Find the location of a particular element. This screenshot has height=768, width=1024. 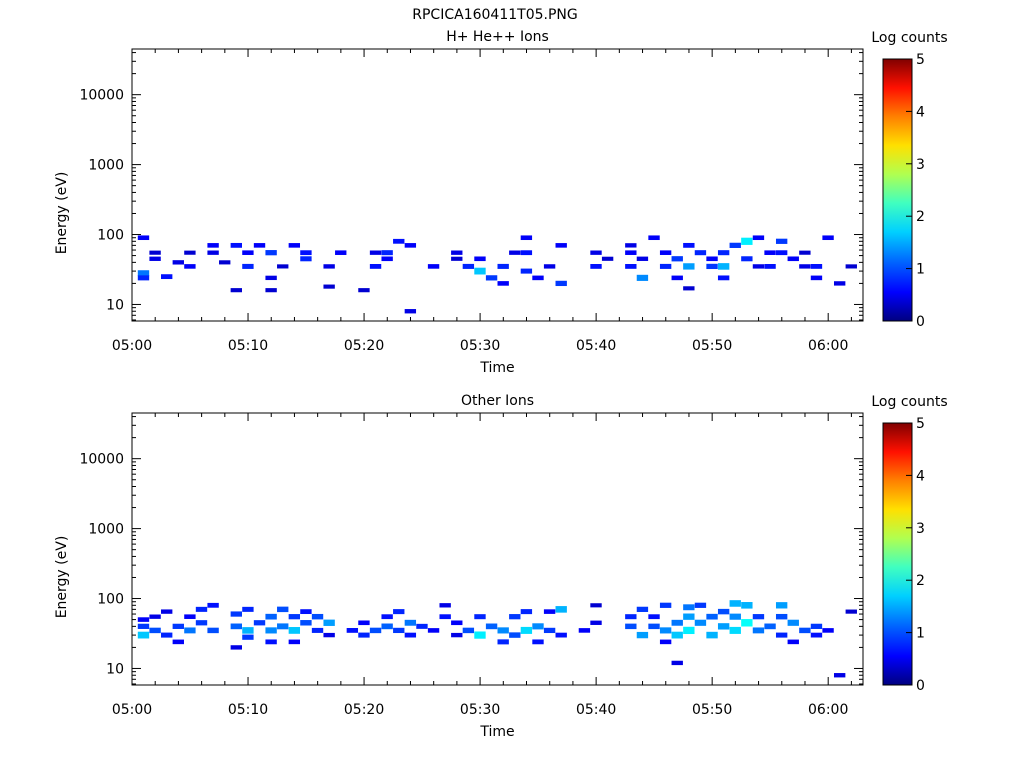

figure-title: RPCICA160411T05.PNG is located at coordinates (494, 15).